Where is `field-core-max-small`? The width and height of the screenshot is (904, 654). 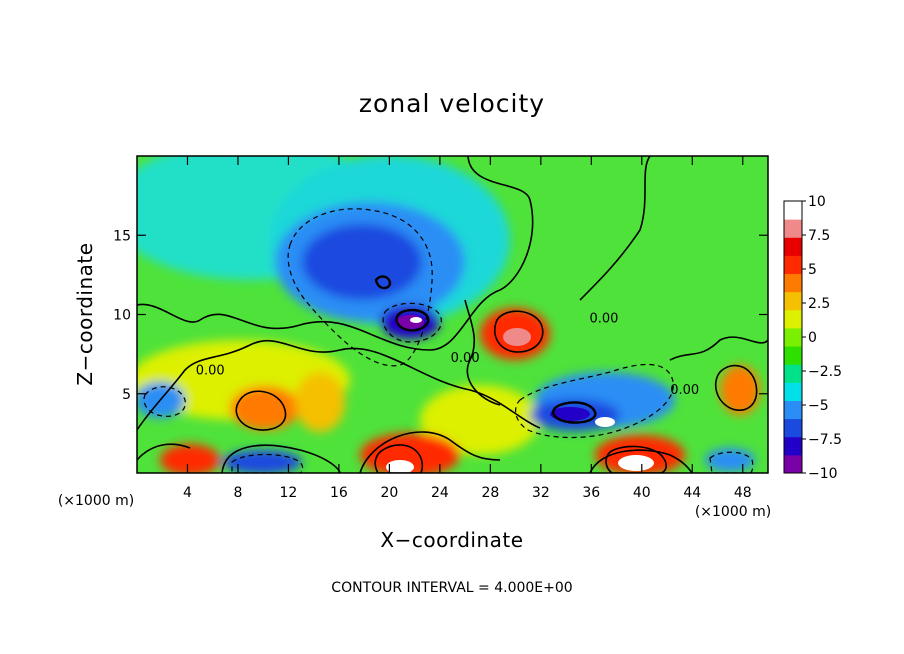 field-core-max-small is located at coordinates (605, 422).